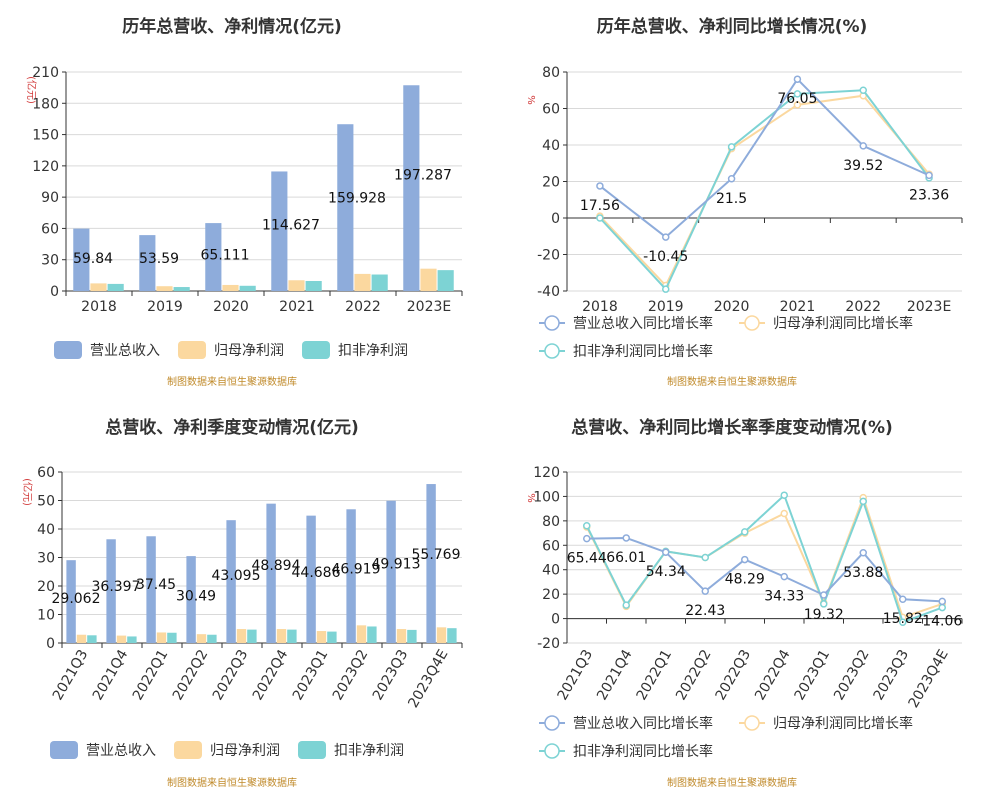 This screenshot has height=800, width=986. I want to click on legend-label: 营业总收入同比增长率, so click(643, 723).